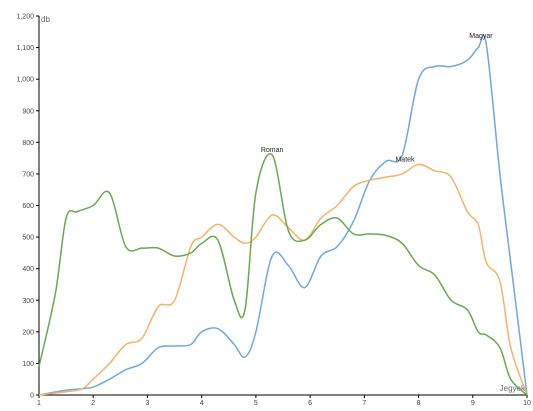 This screenshot has height=411, width=533. I want to click on series-label-roman: Roman, so click(272, 150).